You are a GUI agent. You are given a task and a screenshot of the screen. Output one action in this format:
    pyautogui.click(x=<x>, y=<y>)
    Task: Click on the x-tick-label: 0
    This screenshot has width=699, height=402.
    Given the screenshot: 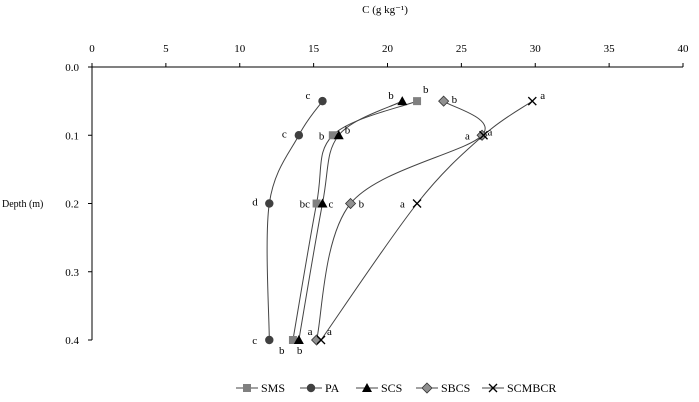 What is the action you would take?
    pyautogui.click(x=92, y=49)
    